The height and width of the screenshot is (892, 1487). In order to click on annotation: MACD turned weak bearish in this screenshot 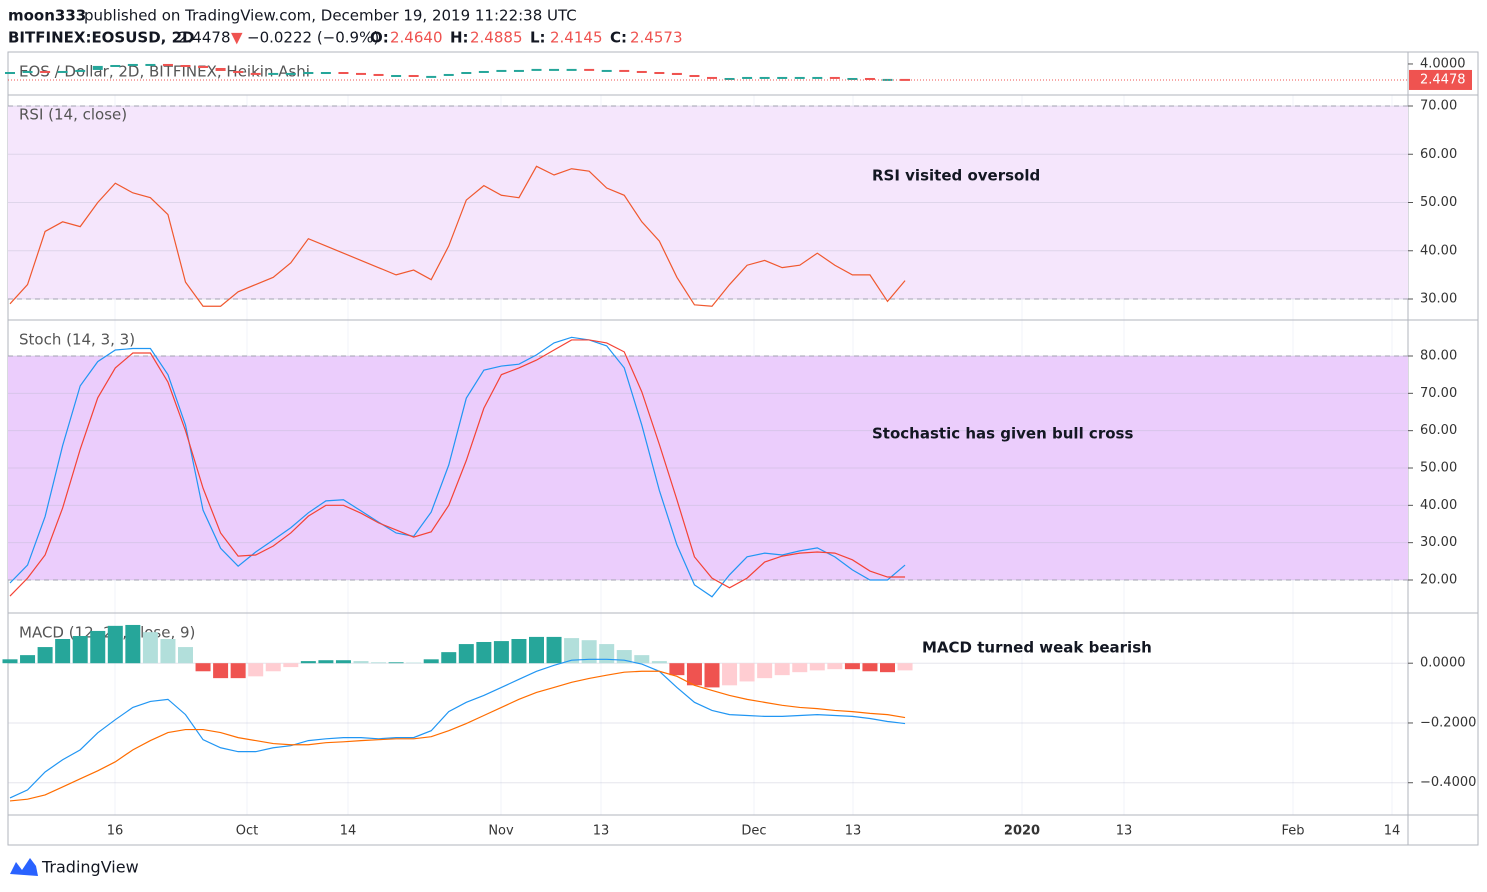, I will do `click(1037, 648)`.